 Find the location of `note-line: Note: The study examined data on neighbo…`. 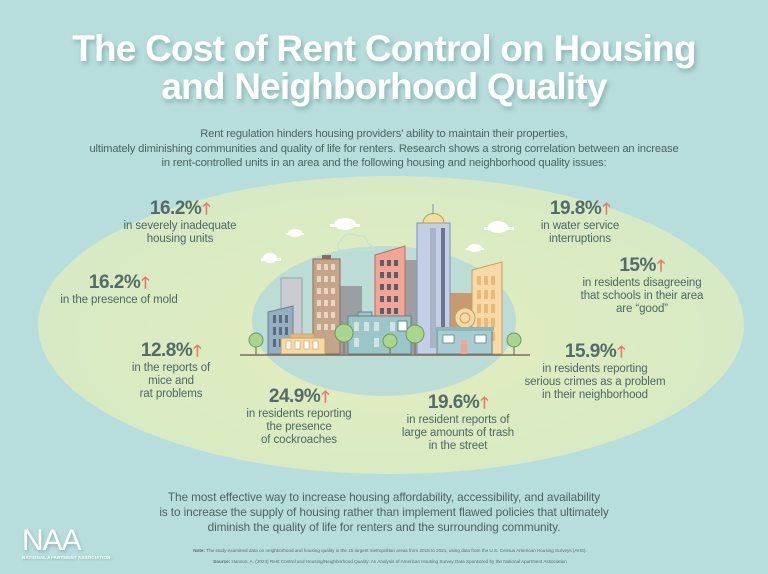

note-line: Note: The study examined data on neighbo… is located at coordinates (390, 550).